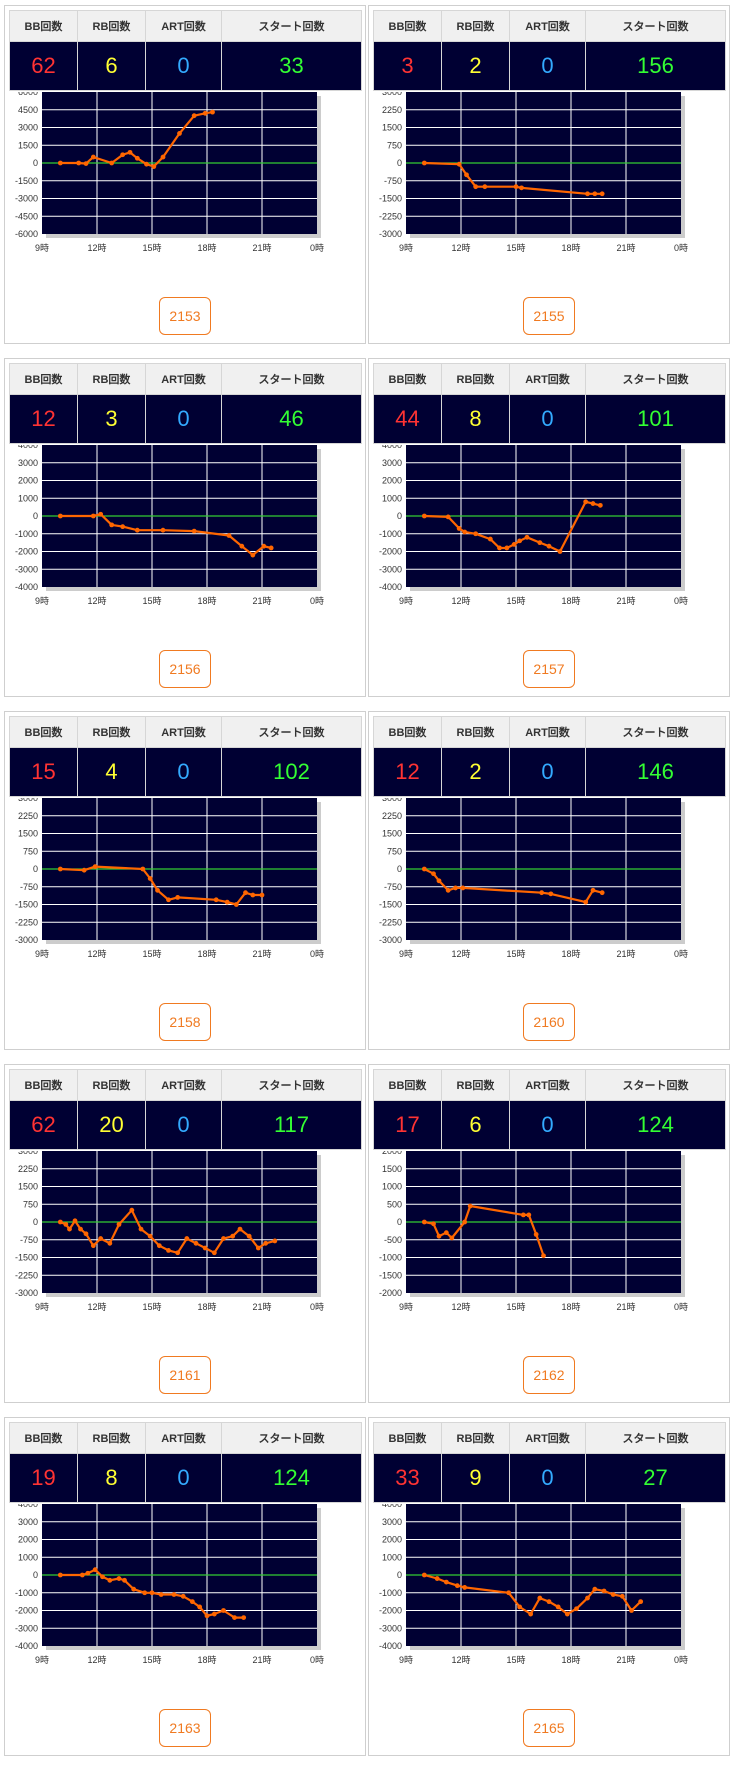 The height and width of the screenshot is (1765, 736). What do you see at coordinates (185, 316) in the screenshot?
I see `machine-number-button: 2153` at bounding box center [185, 316].